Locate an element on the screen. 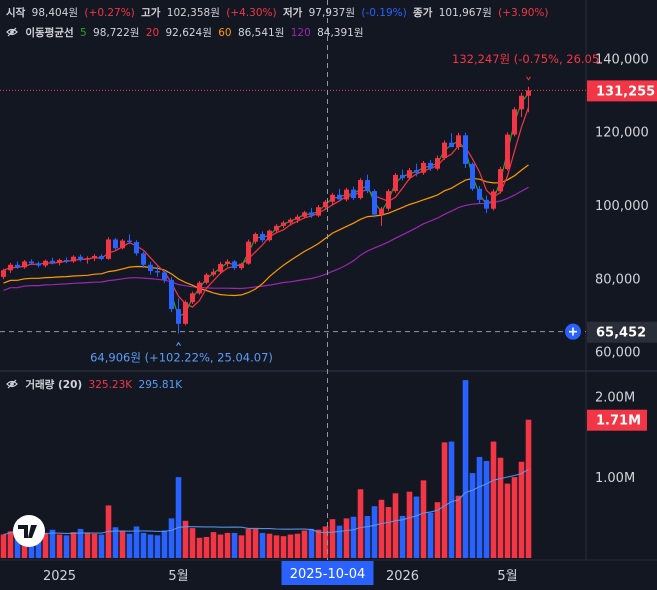  high-change: (+4.30%) is located at coordinates (251, 13).